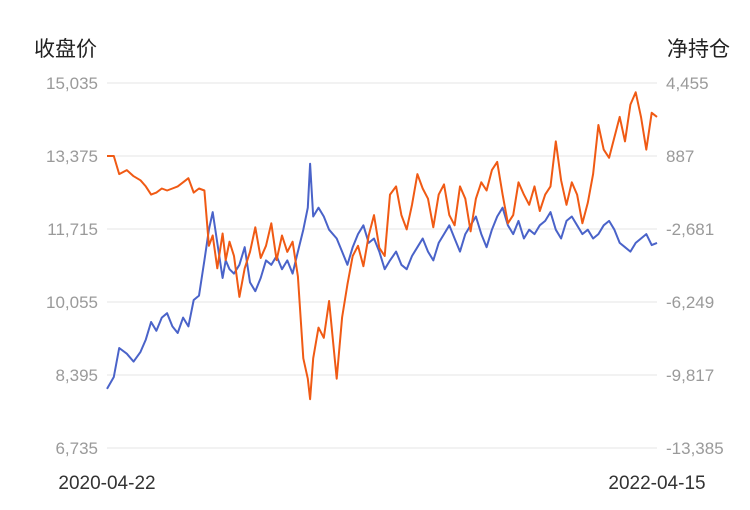 The image size is (750, 510). Describe the element at coordinates (65, 49) in the screenshot. I see `left-axis-title: 收盘价` at that location.